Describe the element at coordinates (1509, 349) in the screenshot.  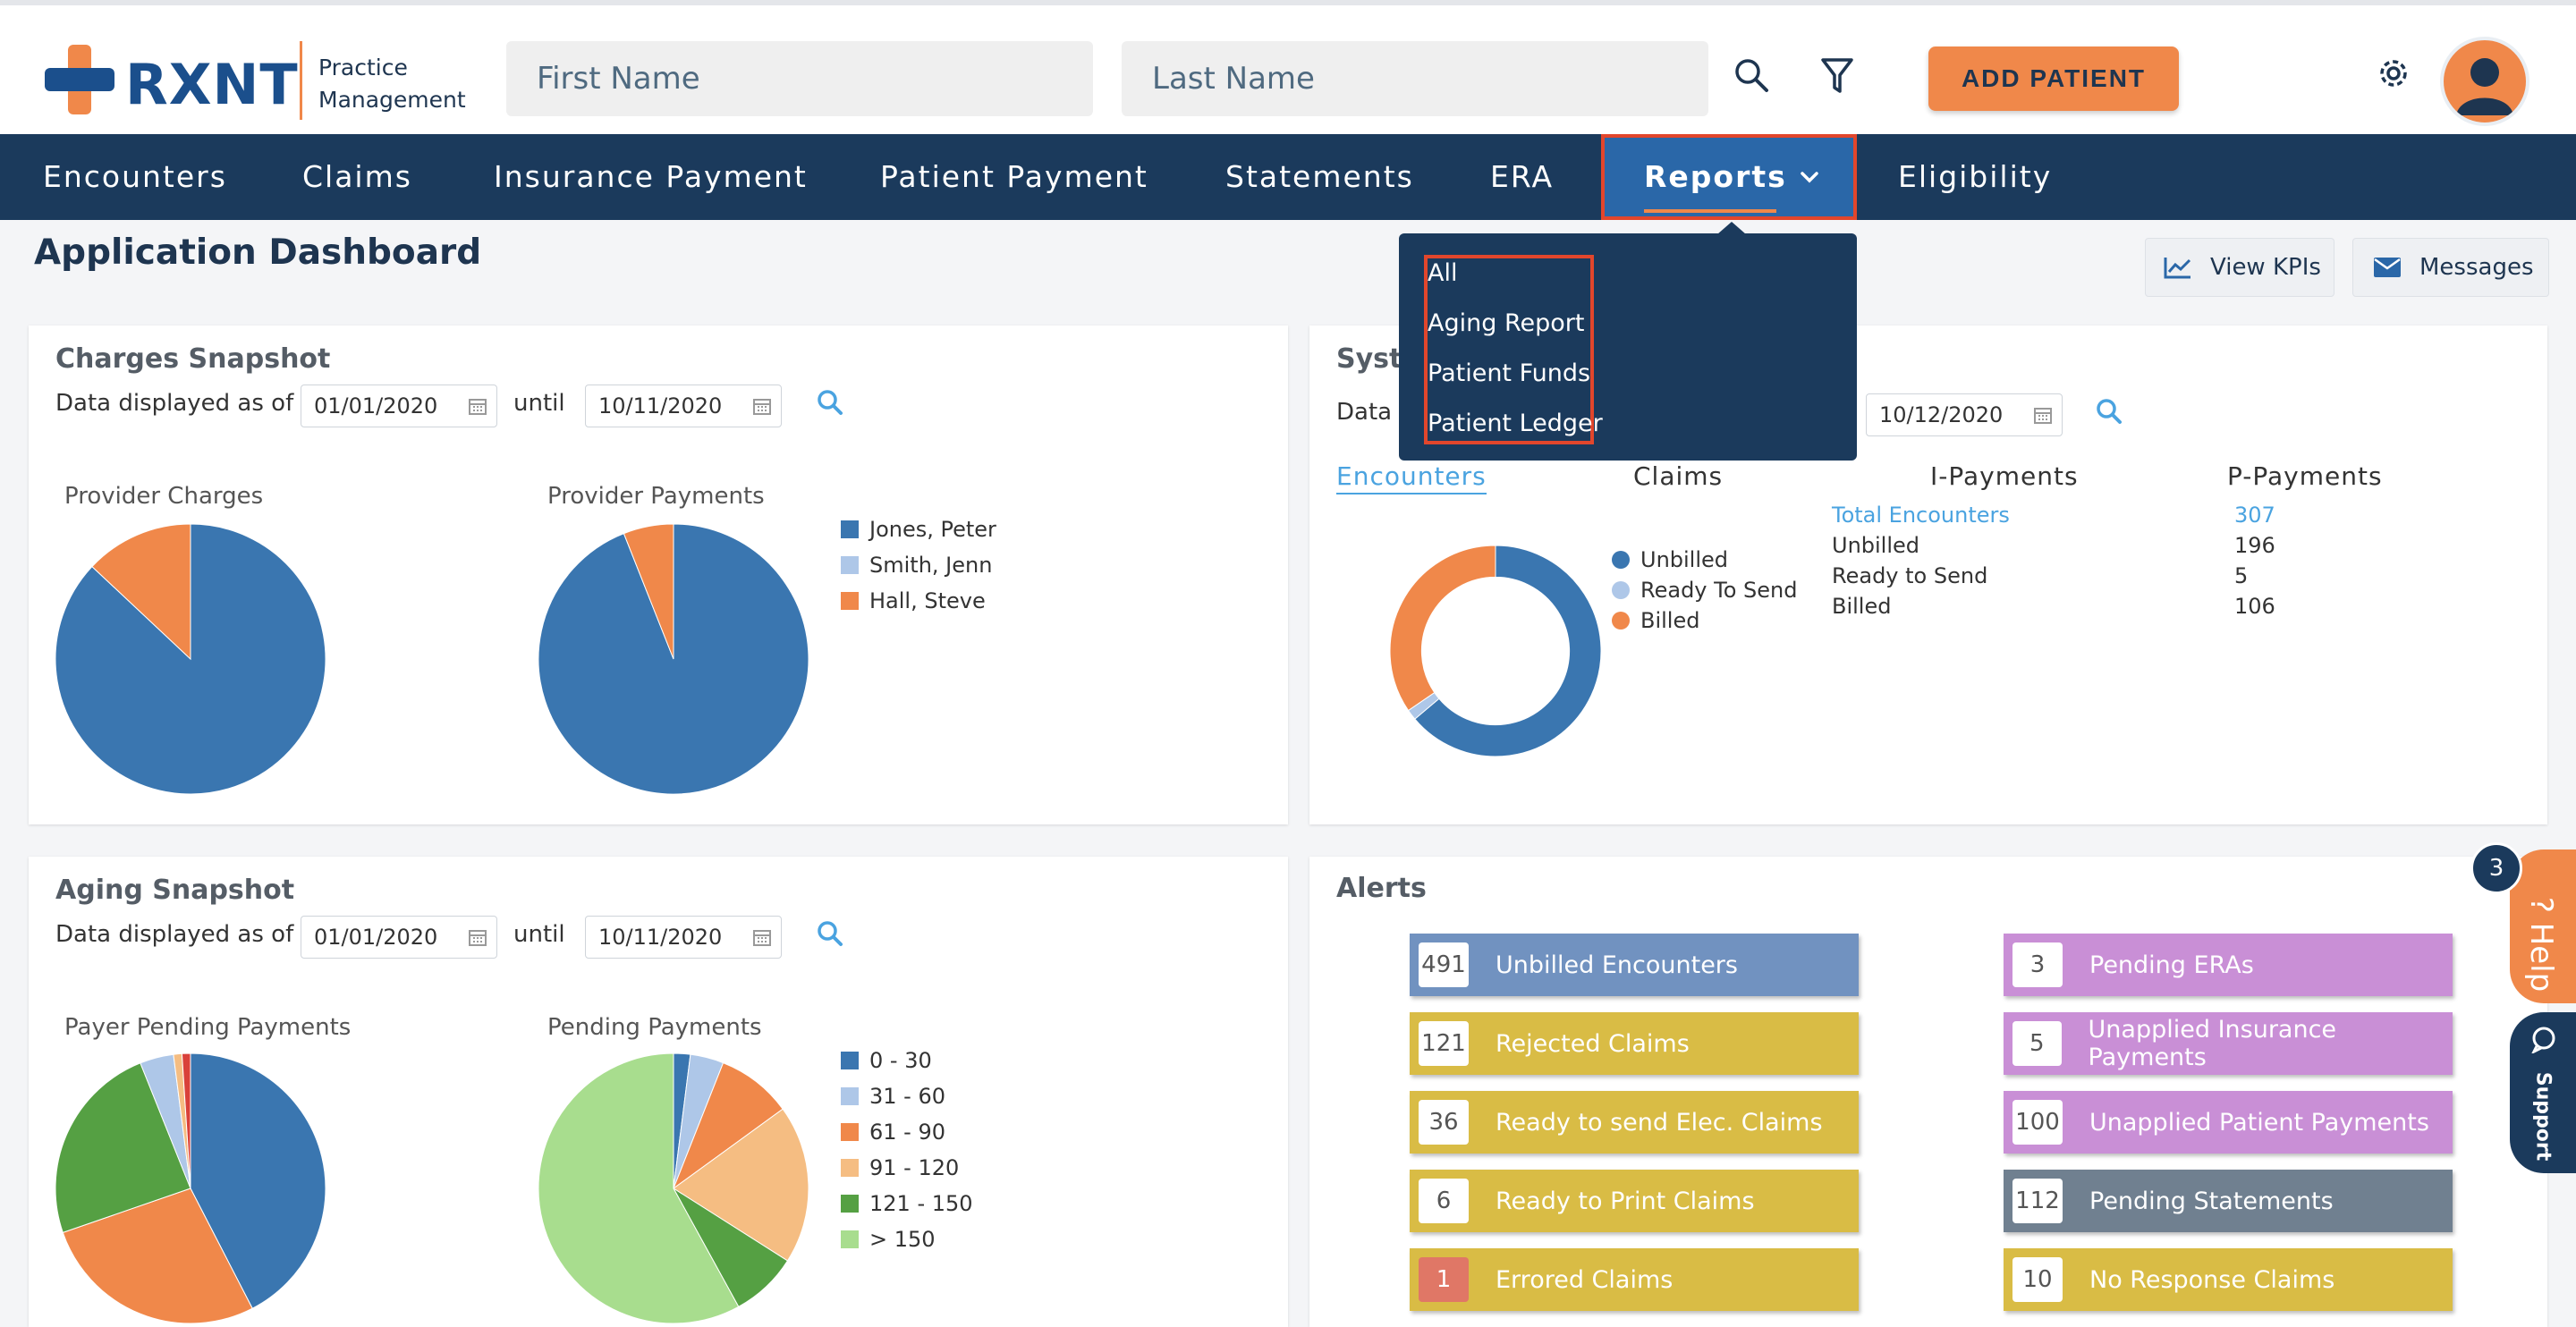
I see `dropdown-highlight-box` at that location.